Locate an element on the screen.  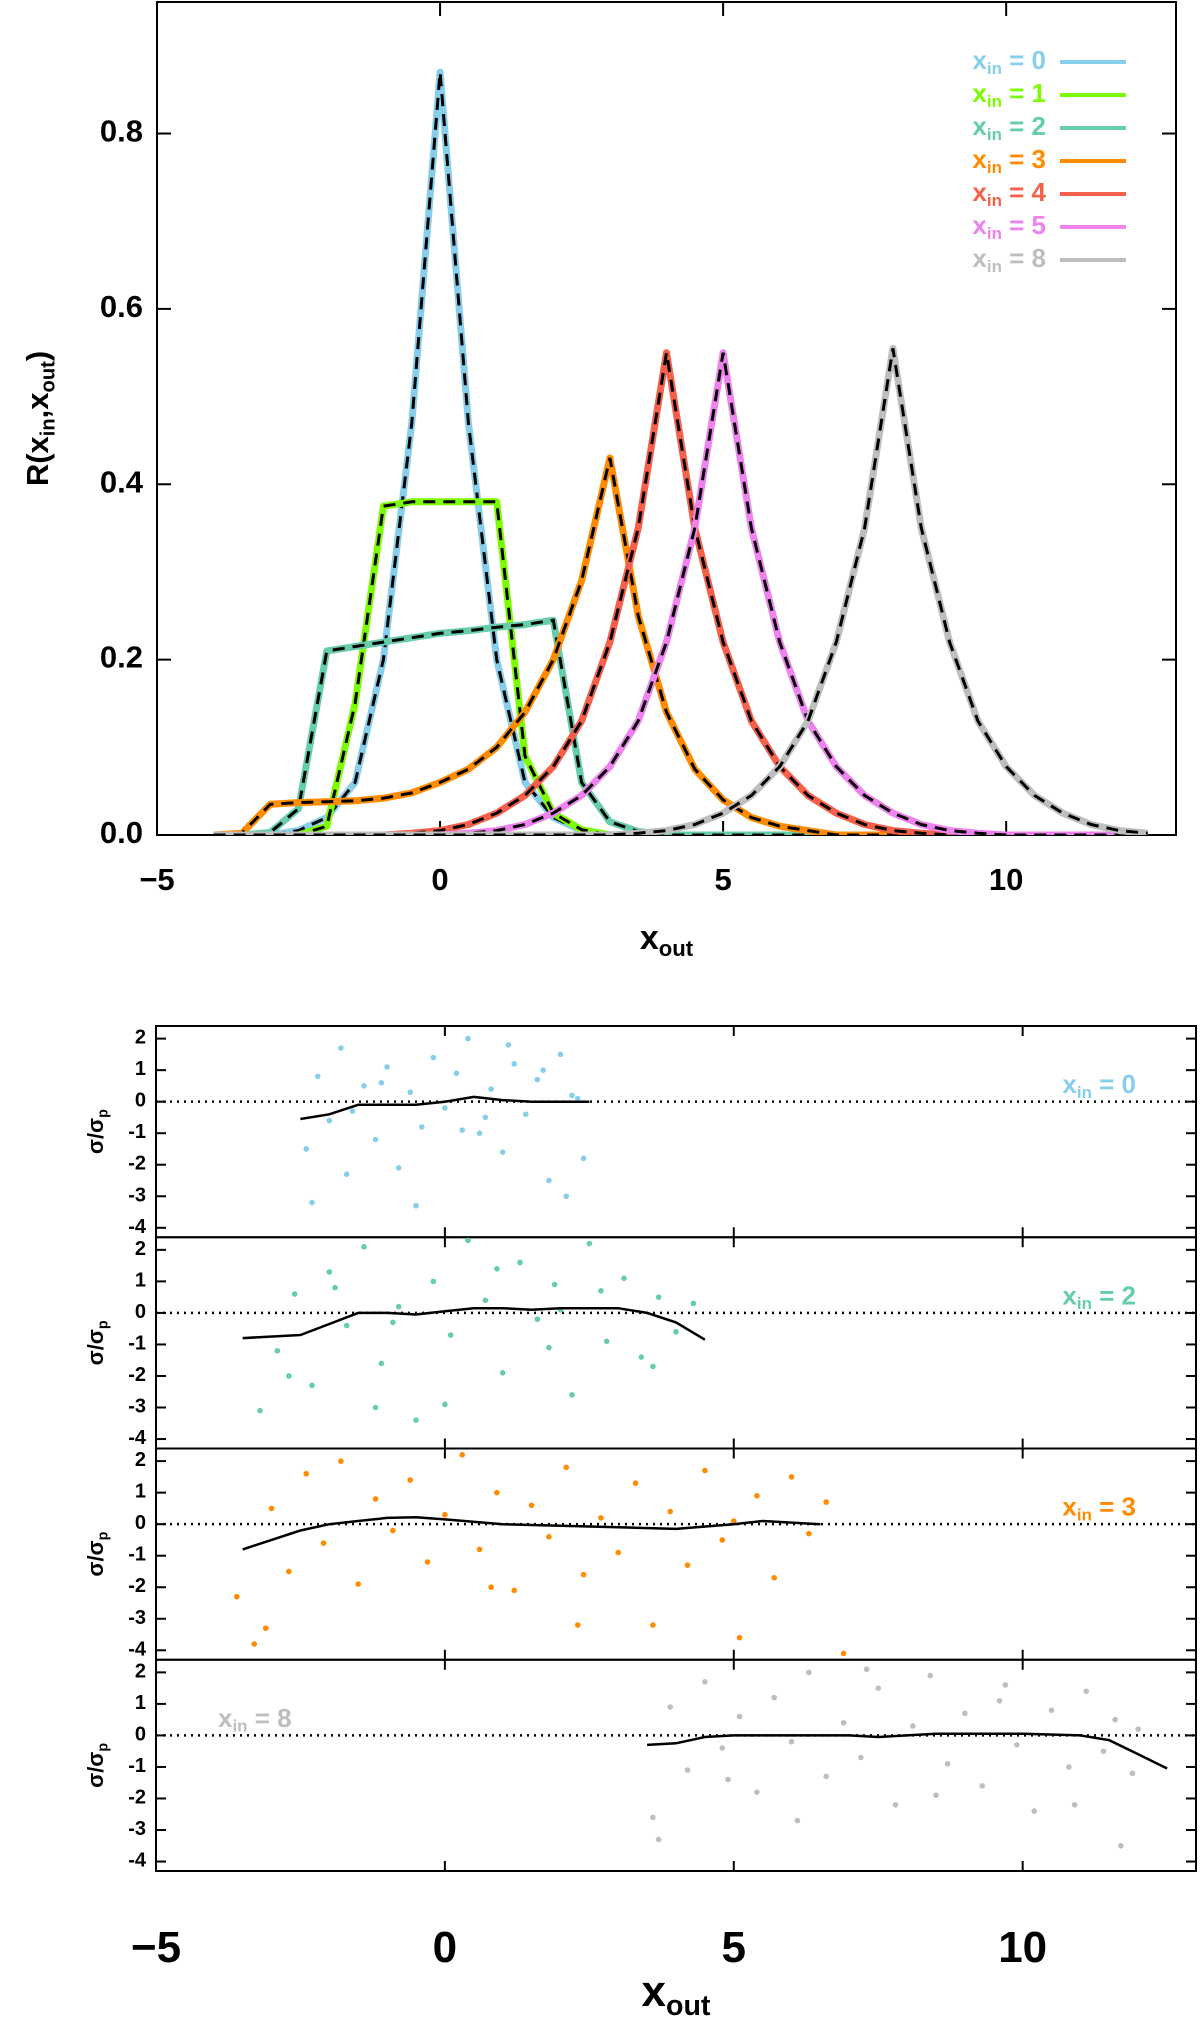
y-axis-label: R(xin,xout) is located at coordinates (39, 418).